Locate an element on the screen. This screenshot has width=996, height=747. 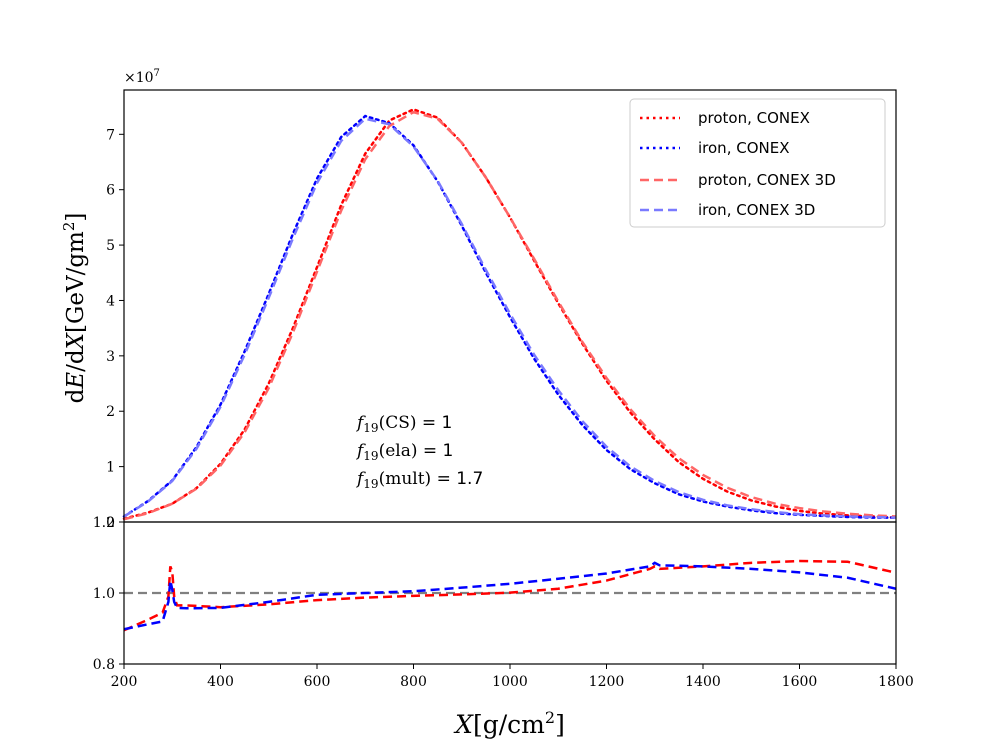
x-tick-label: 1400 is located at coordinates (703, 682).